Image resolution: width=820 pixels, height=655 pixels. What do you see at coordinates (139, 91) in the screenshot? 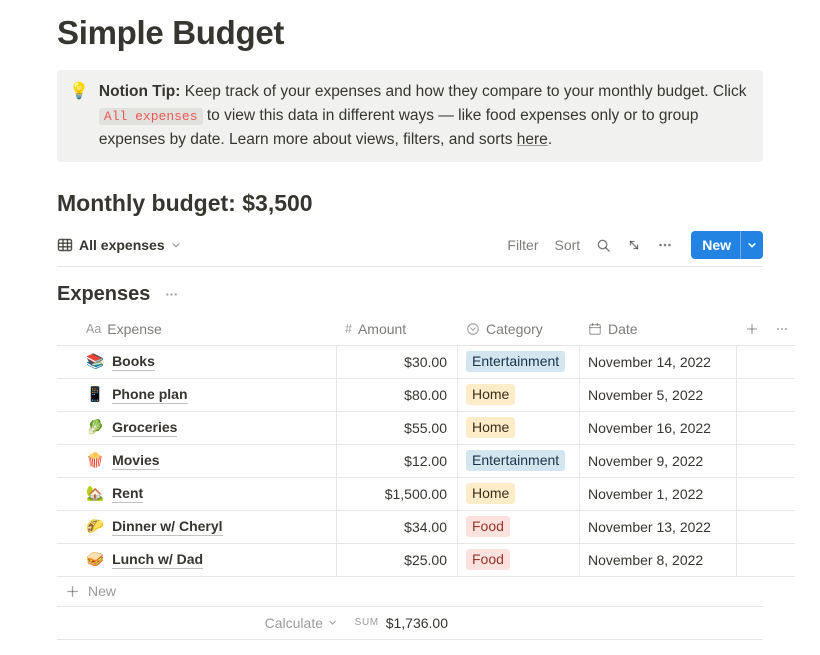
I see `callout-bold: Notion Tip:` at bounding box center [139, 91].